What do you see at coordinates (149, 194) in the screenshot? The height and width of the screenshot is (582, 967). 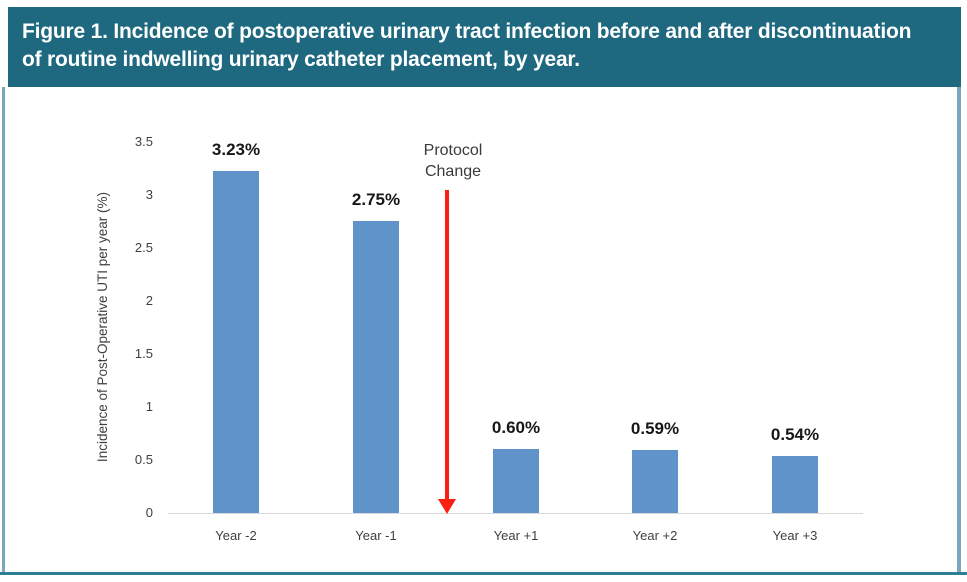 I see `y-tick-label: 3` at bounding box center [149, 194].